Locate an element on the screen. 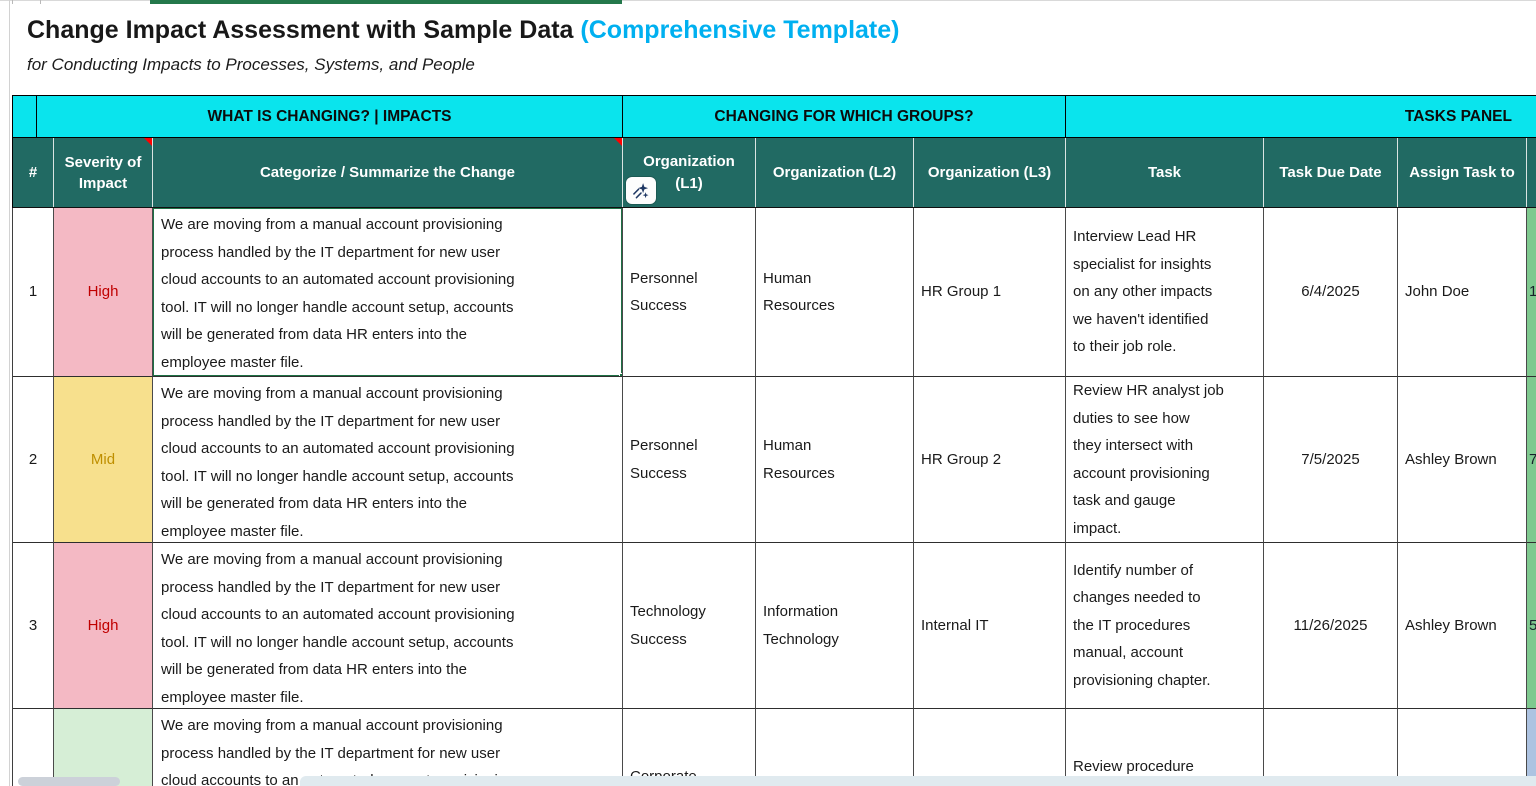 The image size is (1536, 786). scrollbar-thumb is located at coordinates (69, 781).